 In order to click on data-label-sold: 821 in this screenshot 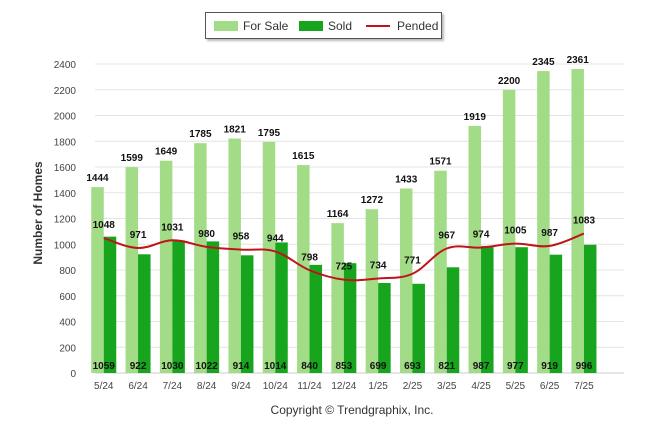, I will do `click(446, 366)`.